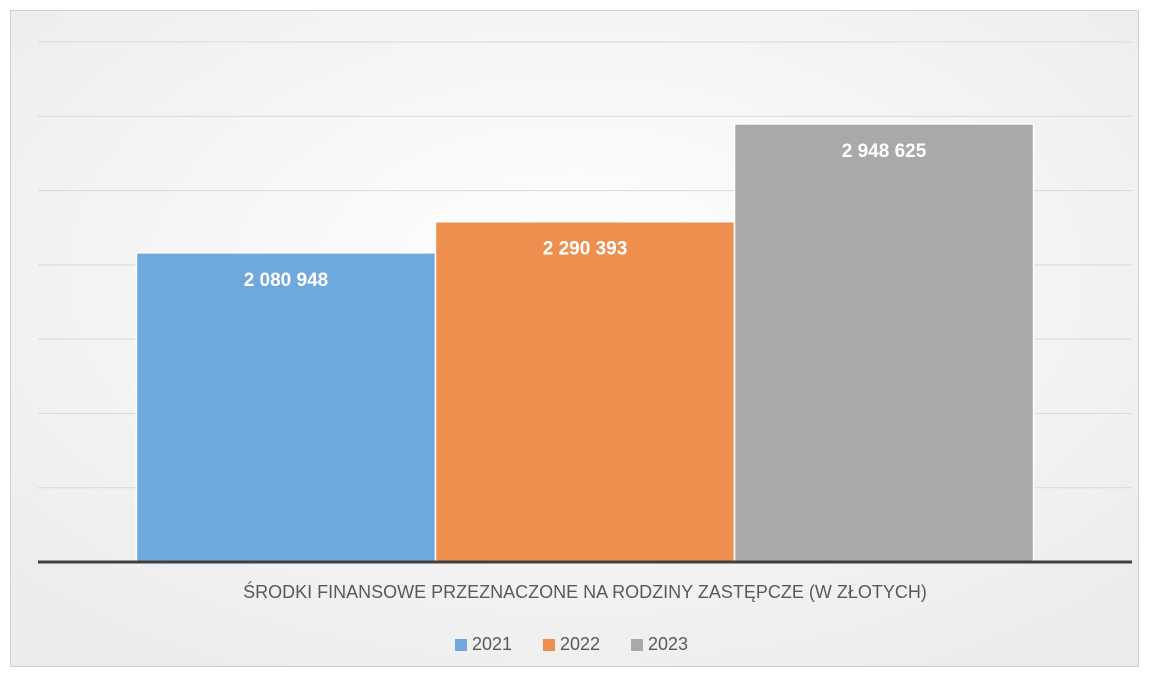 This screenshot has height=677, width=1149. Describe the element at coordinates (884, 151) in the screenshot. I see `data-label: 2 948 625` at that location.